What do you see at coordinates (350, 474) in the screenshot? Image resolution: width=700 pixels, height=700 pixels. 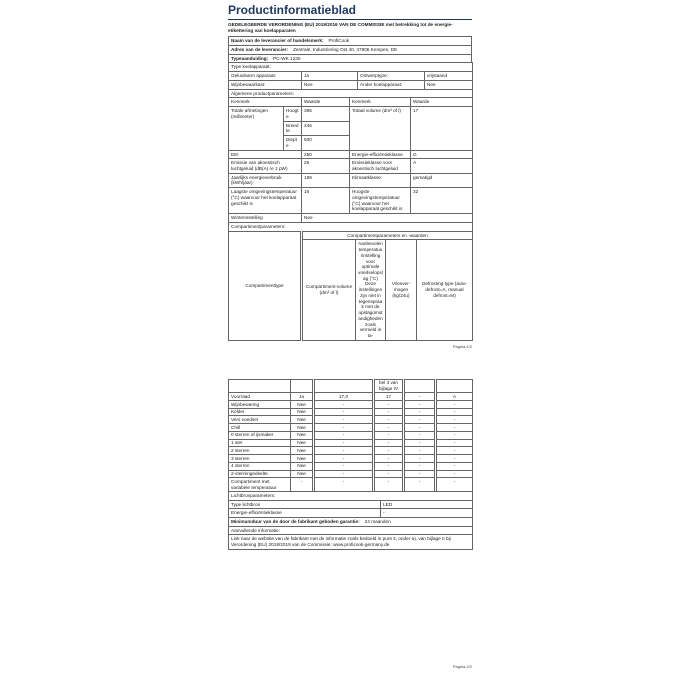 I see `compartment-row-2-sterrengedeelte: 2-sterrengedeelte Nee - - - -` at bounding box center [350, 474].